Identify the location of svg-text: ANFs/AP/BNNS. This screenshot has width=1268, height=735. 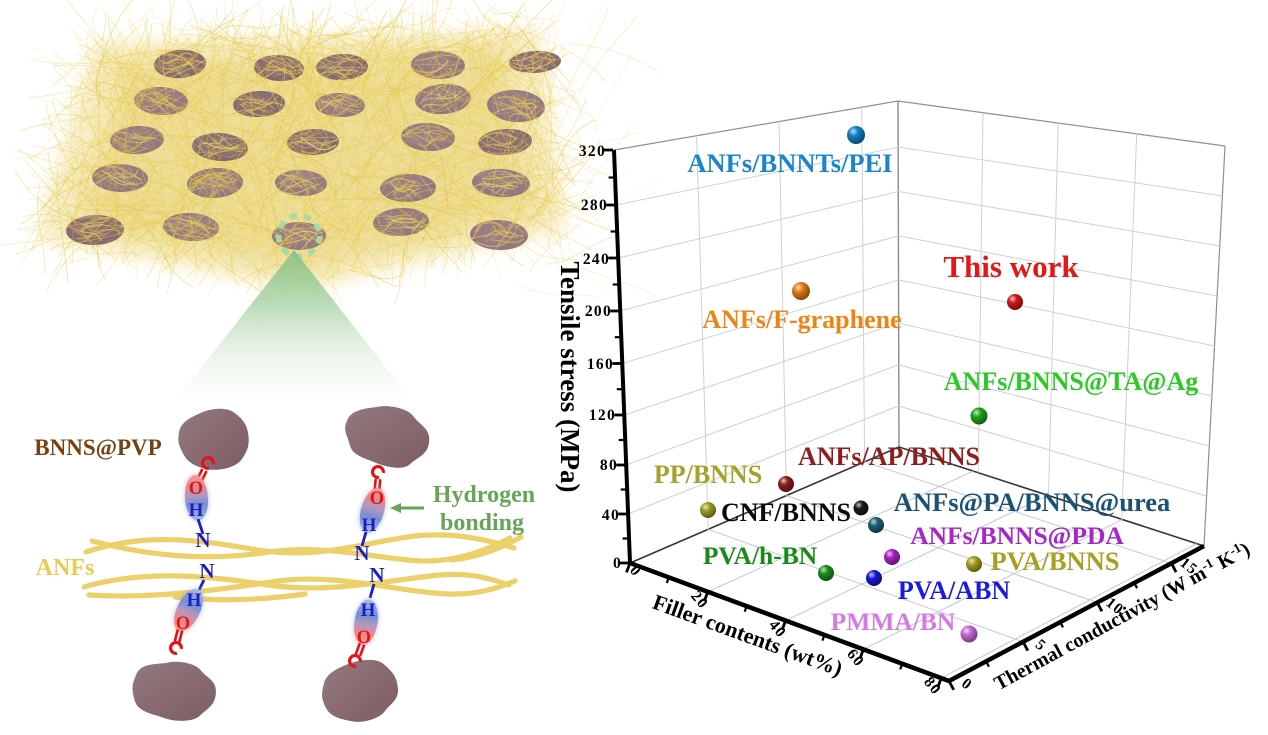
(889, 456).